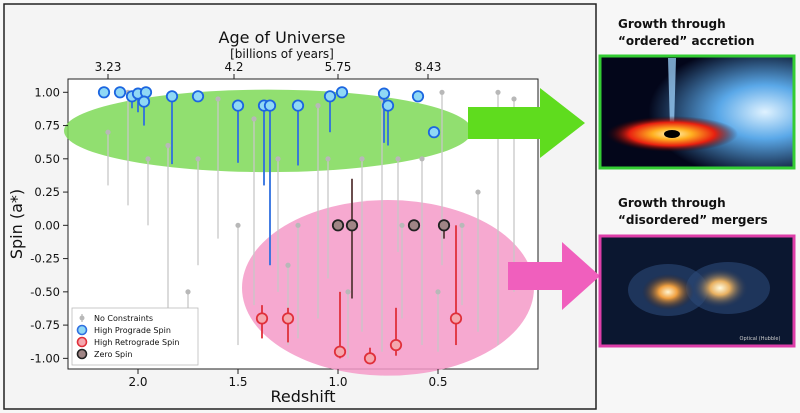 This screenshot has height=413, width=800. Describe the element at coordinates (282, 37) in the screenshot. I see `chart-title: Age of Universe` at that location.